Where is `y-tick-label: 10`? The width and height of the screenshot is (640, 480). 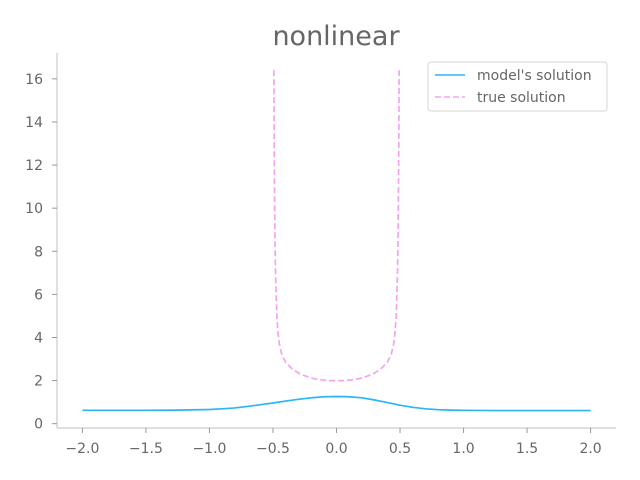 y-tick-label: 10 is located at coordinates (34, 209).